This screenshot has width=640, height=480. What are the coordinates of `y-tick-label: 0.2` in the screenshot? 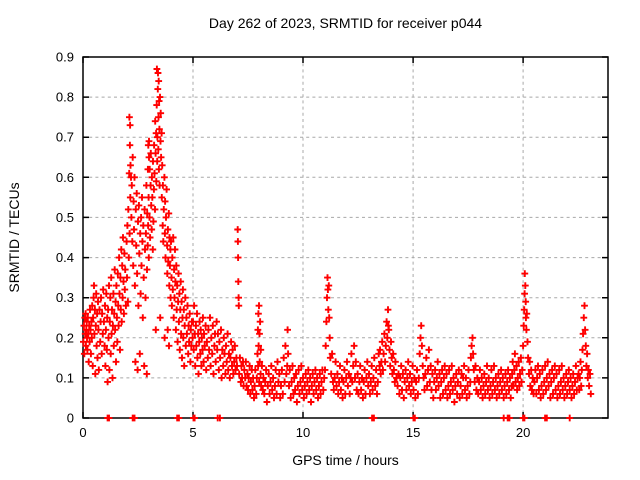 It's located at (65, 337).